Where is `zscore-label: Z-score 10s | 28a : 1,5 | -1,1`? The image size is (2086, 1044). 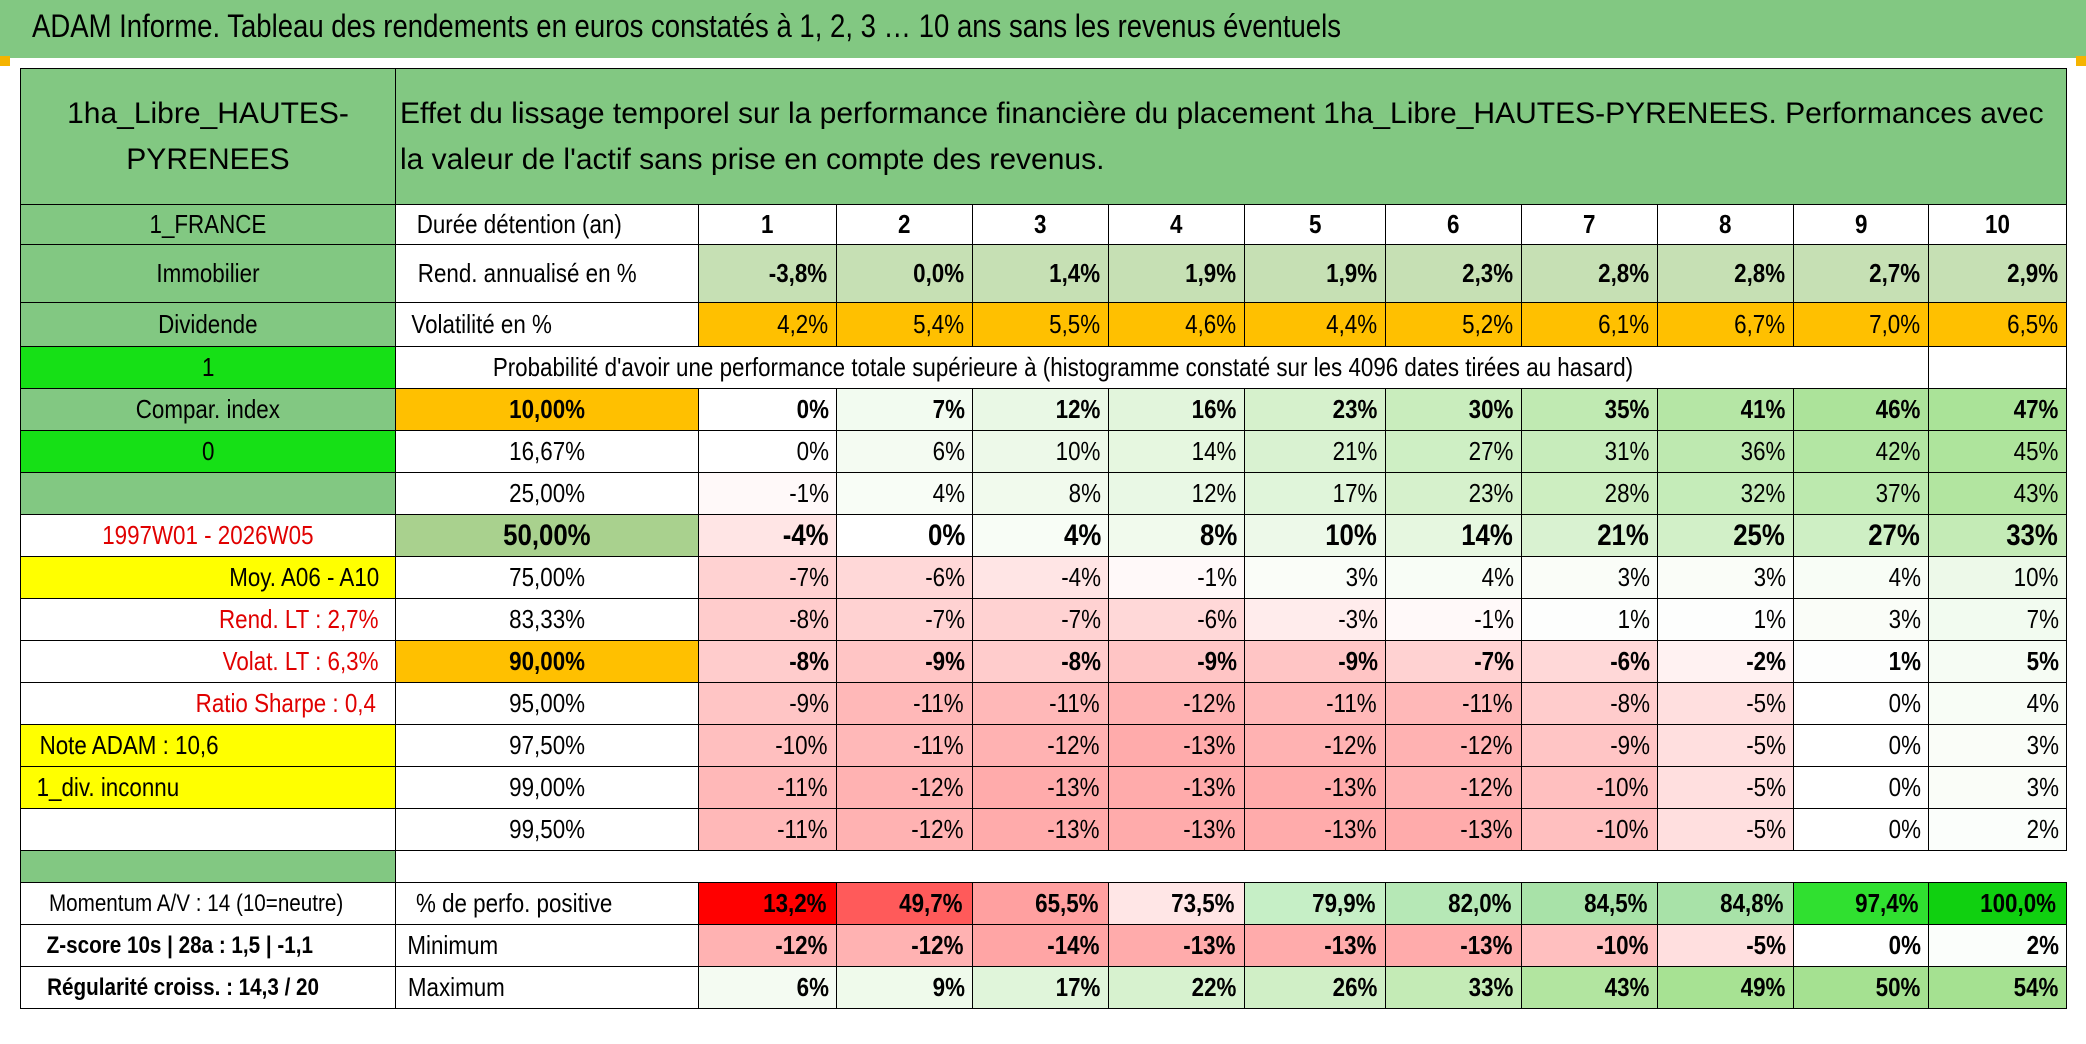 zscore-label: Z-score 10s | 28a : 1,5 | -1,1 is located at coordinates (208, 945).